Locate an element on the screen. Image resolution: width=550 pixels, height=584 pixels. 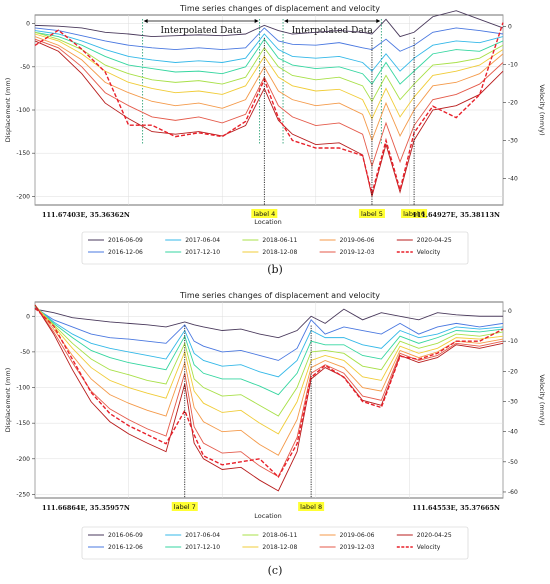
y-tick-label: 0 is located at coordinates (28, 316).